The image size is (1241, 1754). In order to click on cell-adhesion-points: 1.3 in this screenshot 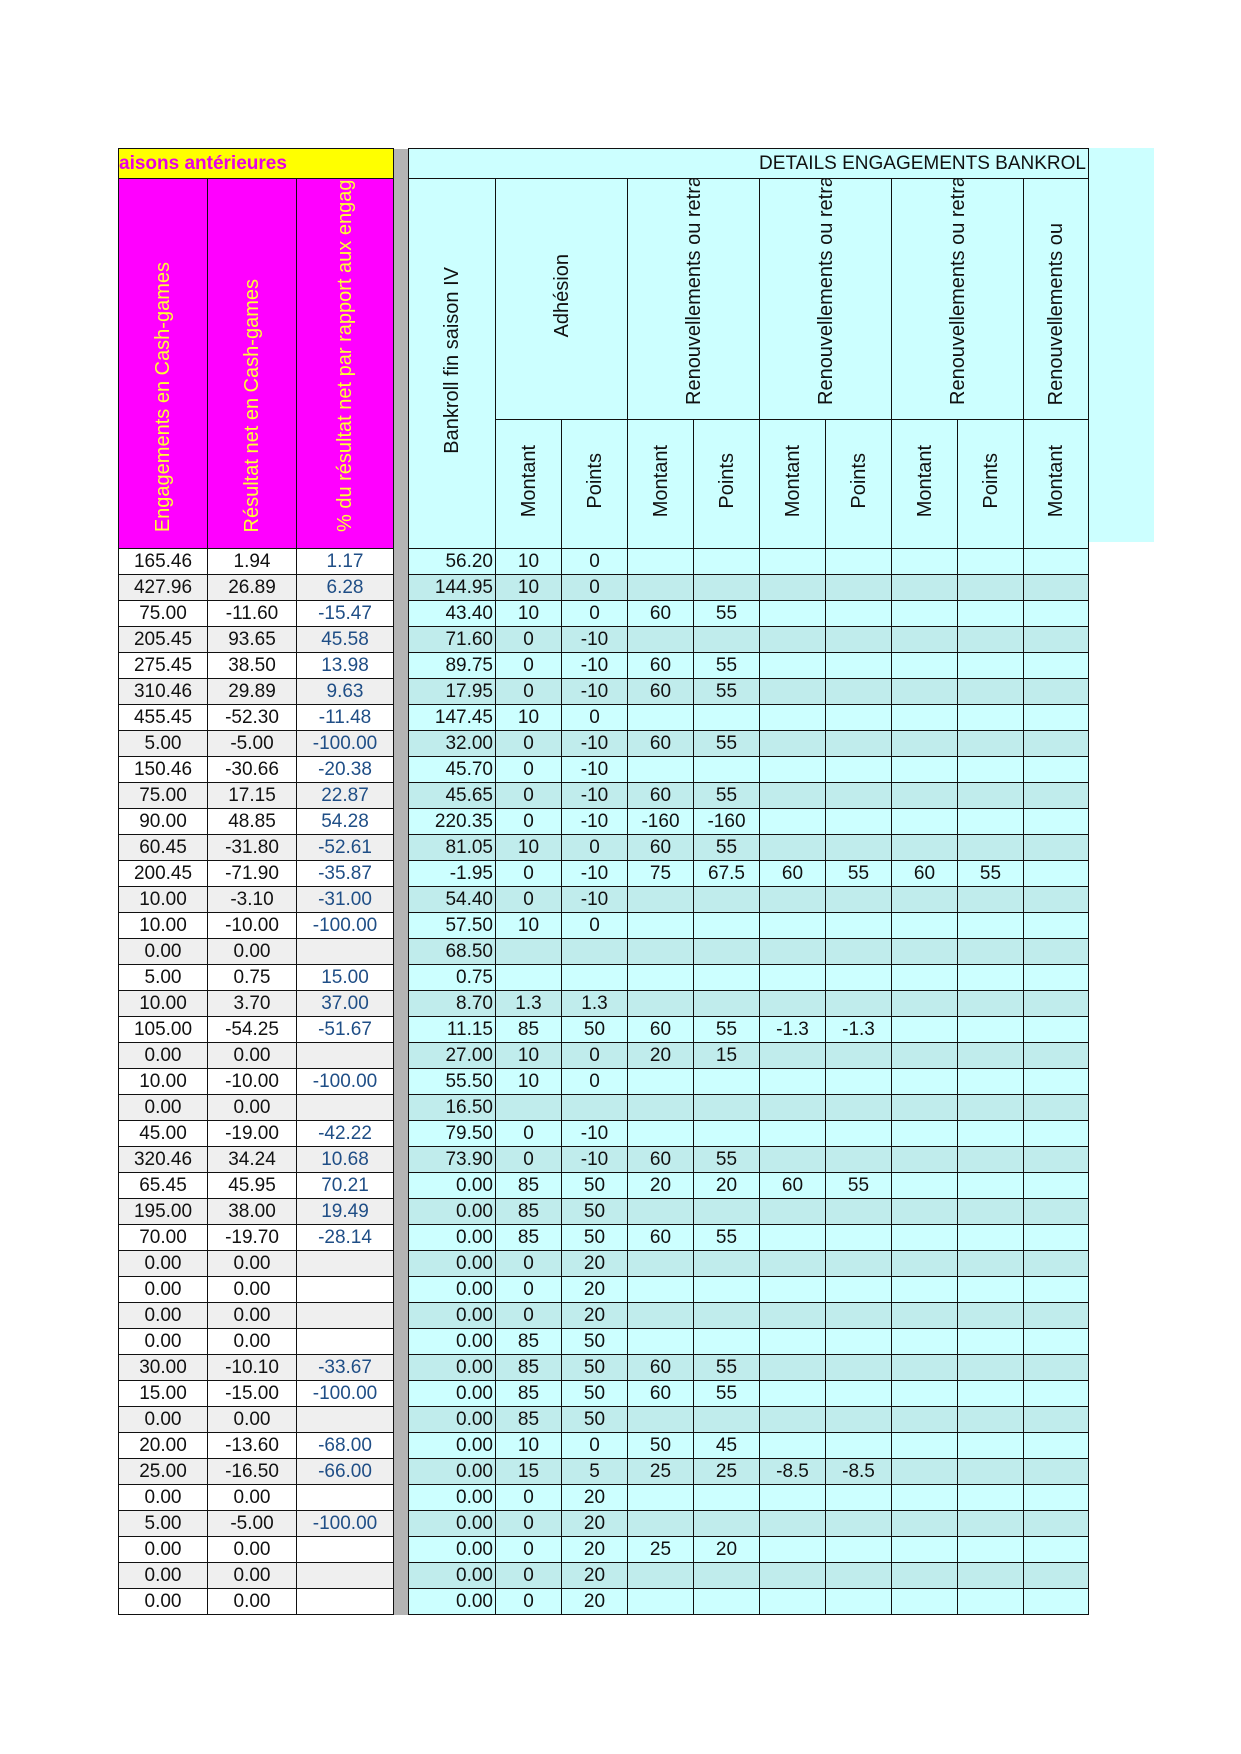, I will do `click(594, 1003)`.